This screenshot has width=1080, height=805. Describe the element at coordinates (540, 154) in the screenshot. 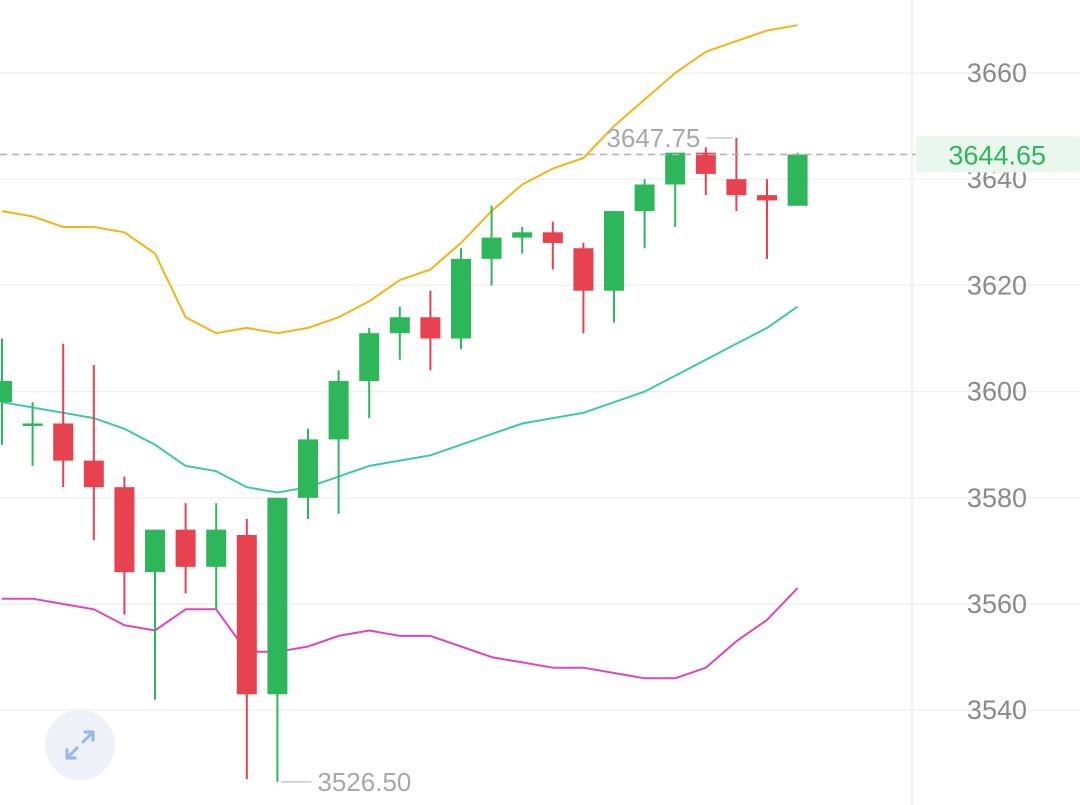

I see `current-price-line: 3644.65` at that location.